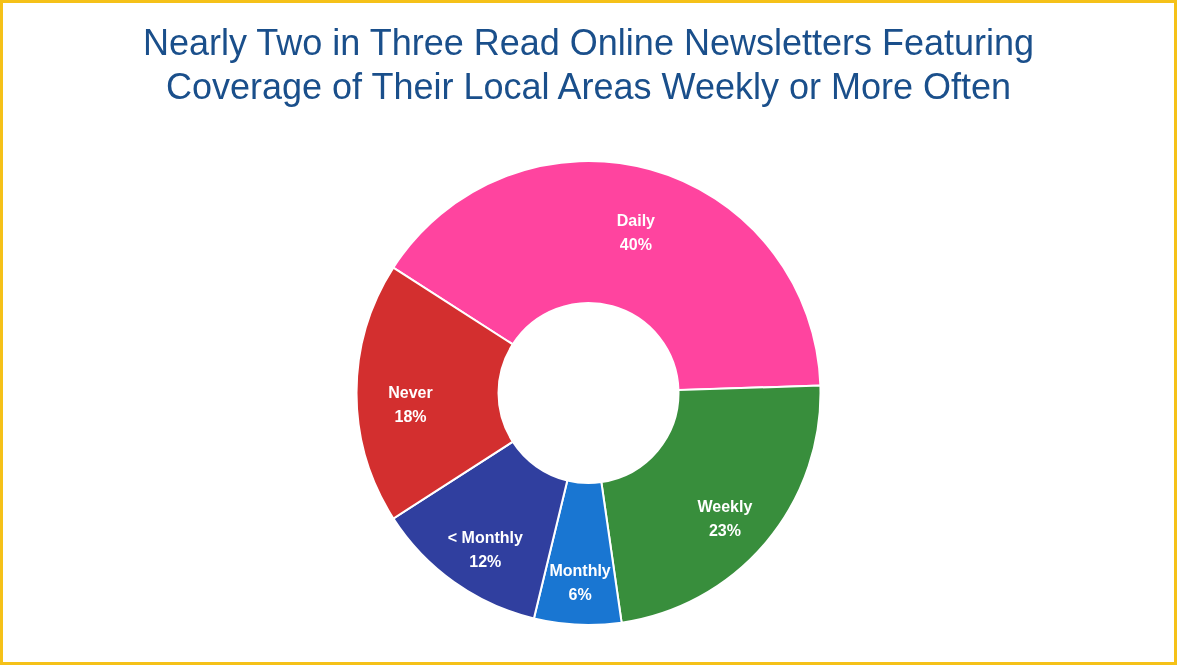 The width and height of the screenshot is (1177, 665). Describe the element at coordinates (410, 417) in the screenshot. I see `data-label: 18%` at that location.